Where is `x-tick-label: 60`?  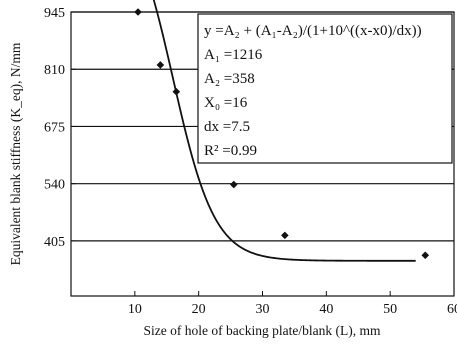
x-tick-label: 60 is located at coordinates (452, 309).